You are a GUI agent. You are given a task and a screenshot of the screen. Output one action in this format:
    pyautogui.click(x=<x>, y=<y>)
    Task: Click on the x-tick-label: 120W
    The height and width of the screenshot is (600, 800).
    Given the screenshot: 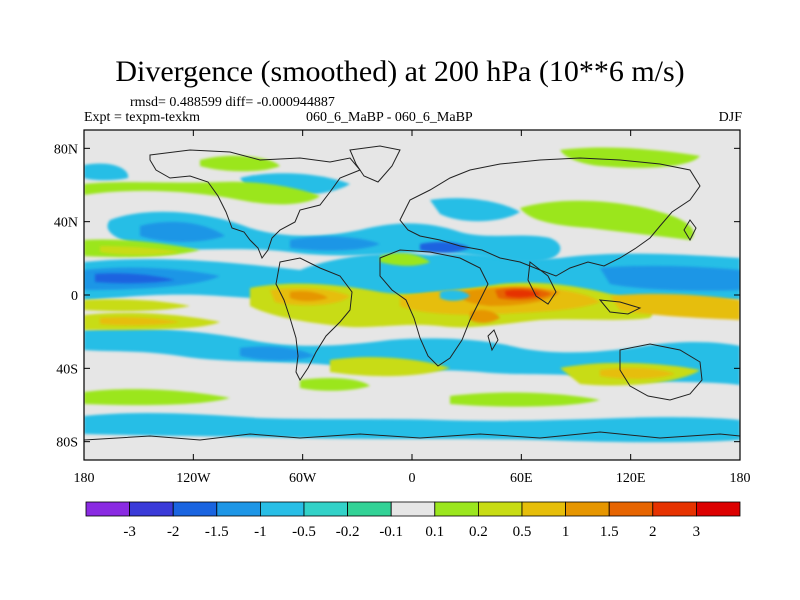 What is the action you would take?
    pyautogui.click(x=193, y=478)
    